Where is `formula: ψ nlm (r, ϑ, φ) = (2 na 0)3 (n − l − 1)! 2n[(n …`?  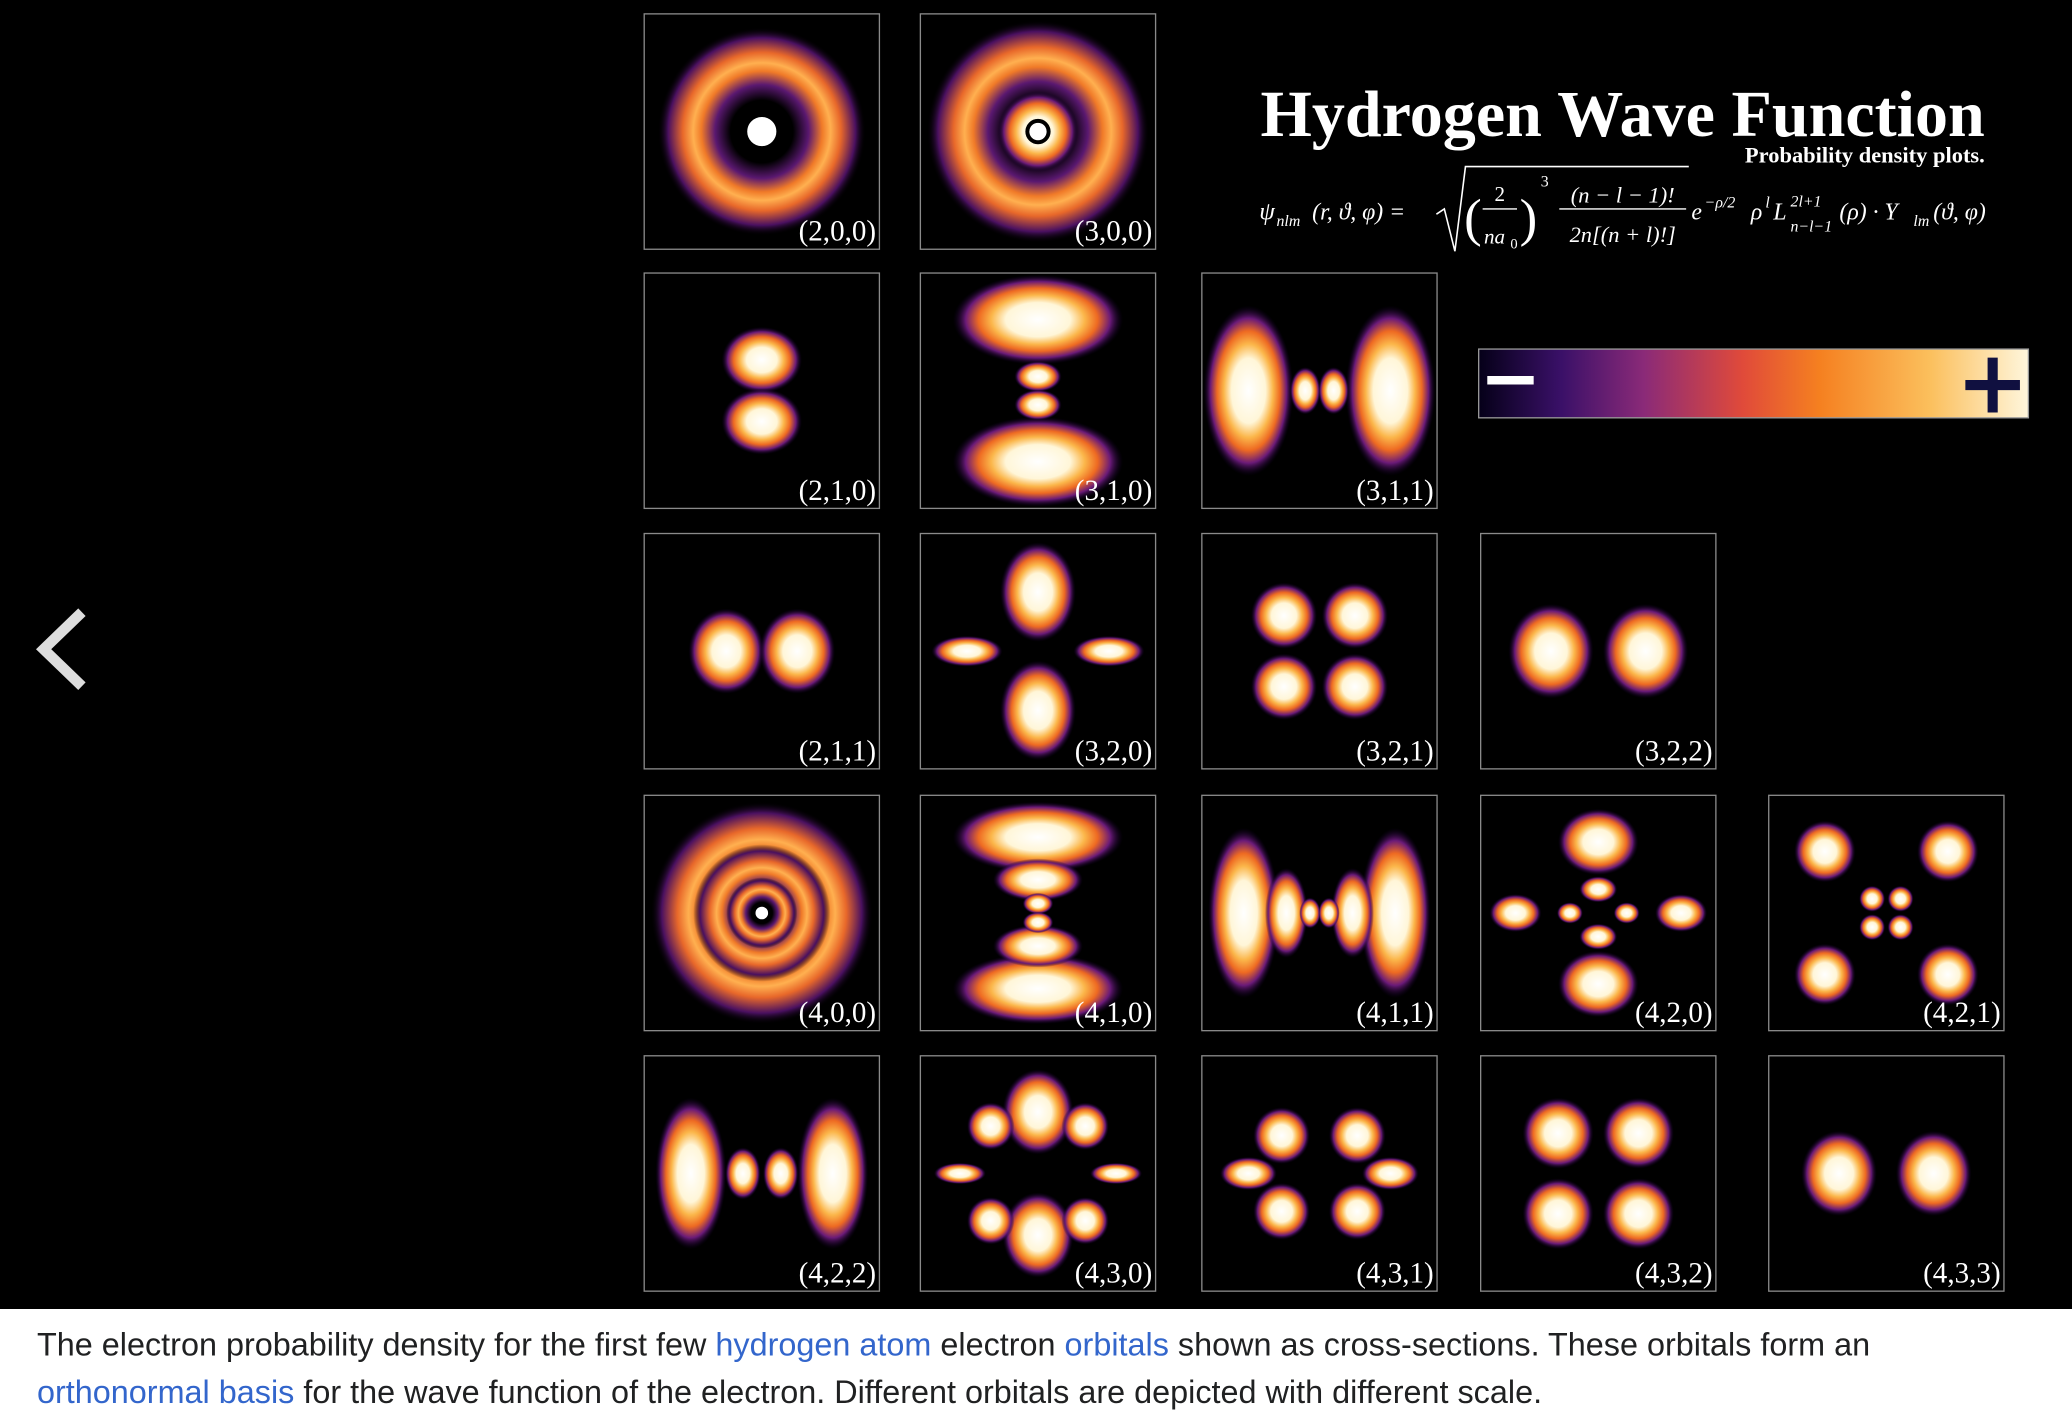 formula: ψ nlm (r, ϑ, φ) = (2 na 0)3 (n − l − 1)! 2n[(n … is located at coordinates (1622, 209).